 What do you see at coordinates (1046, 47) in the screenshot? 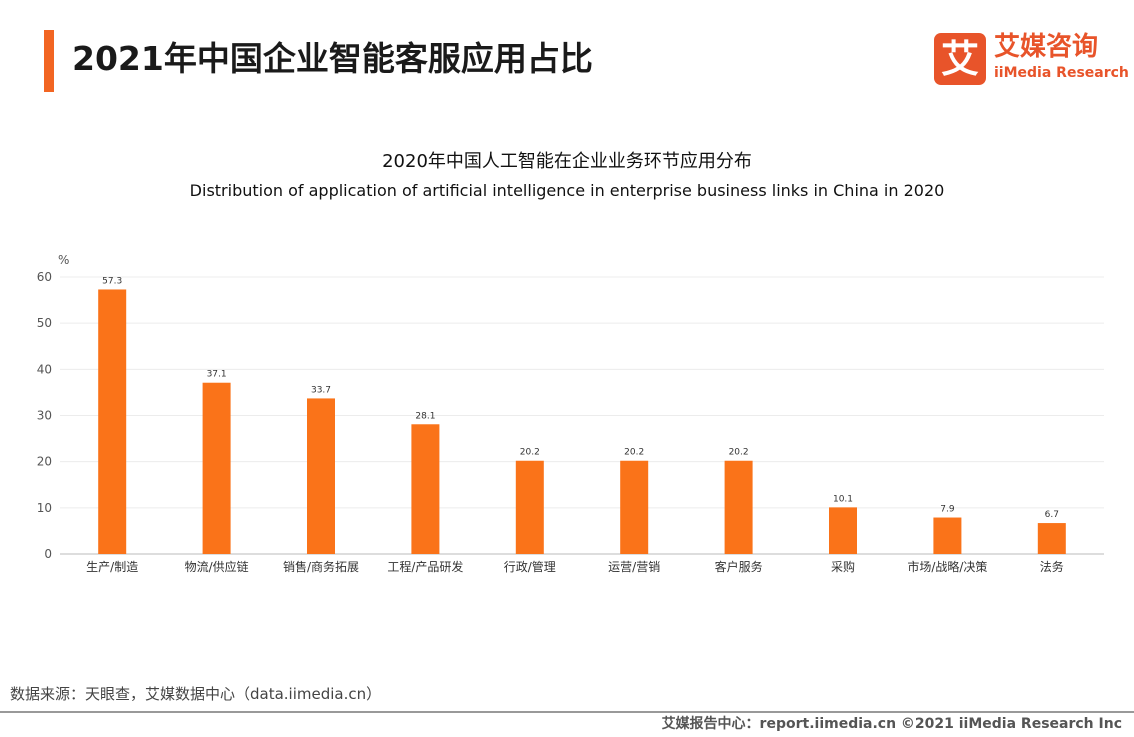
I see `logo-name-cn: 艾媒咨询` at bounding box center [1046, 47].